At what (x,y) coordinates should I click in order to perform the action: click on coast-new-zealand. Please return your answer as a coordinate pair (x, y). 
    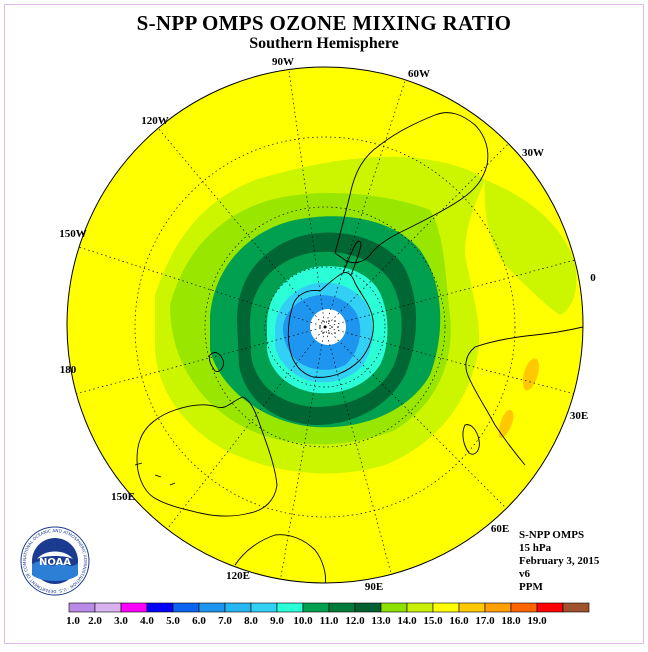
    Looking at the image, I should click on (216, 362).